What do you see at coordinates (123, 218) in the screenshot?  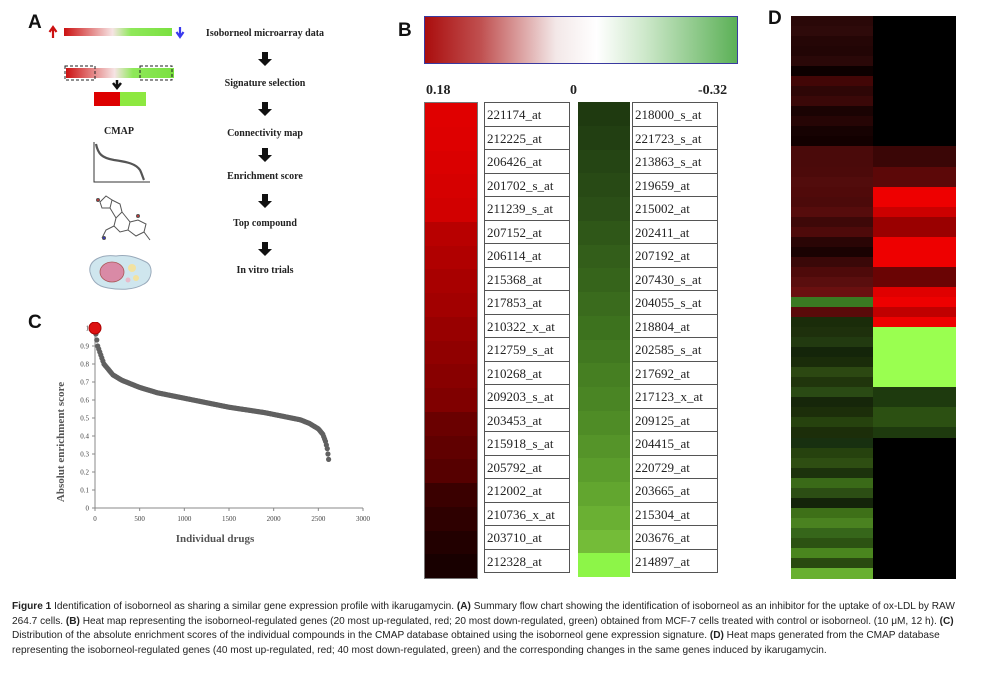 I see `molecule-structure-icon` at bounding box center [123, 218].